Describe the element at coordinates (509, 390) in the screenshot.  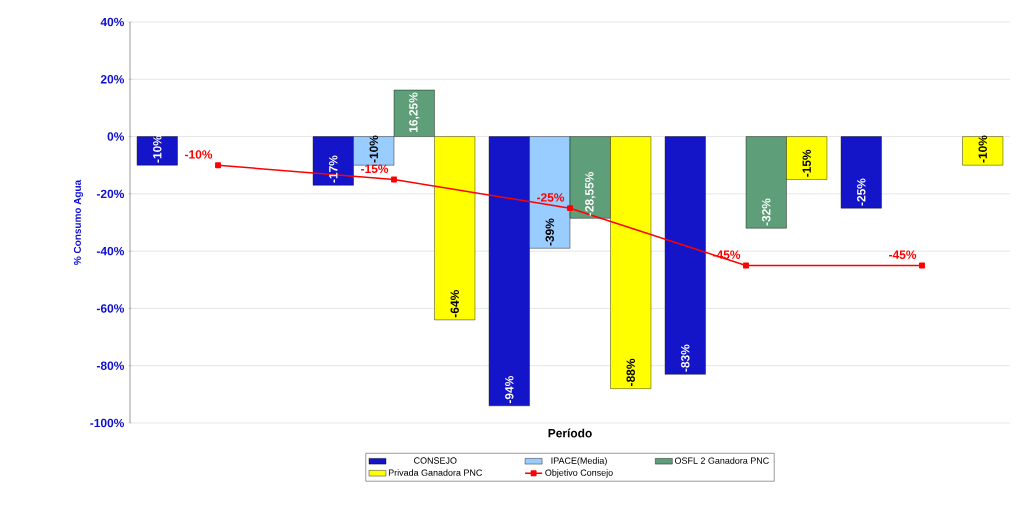
I see `data-label: -94%` at that location.